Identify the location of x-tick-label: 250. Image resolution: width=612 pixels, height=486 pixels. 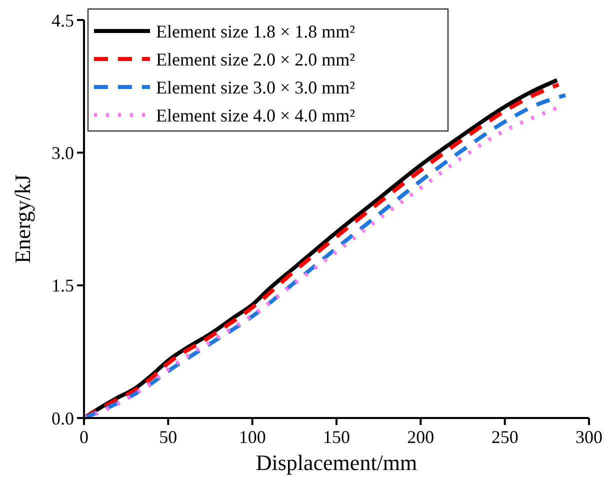
(504, 437).